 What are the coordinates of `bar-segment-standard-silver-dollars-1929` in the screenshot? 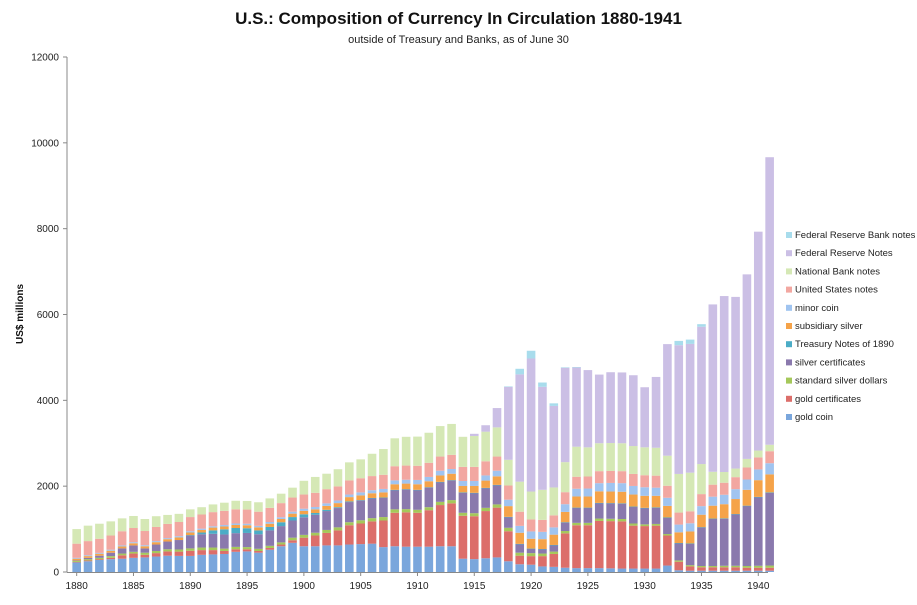 It's located at (633, 524).